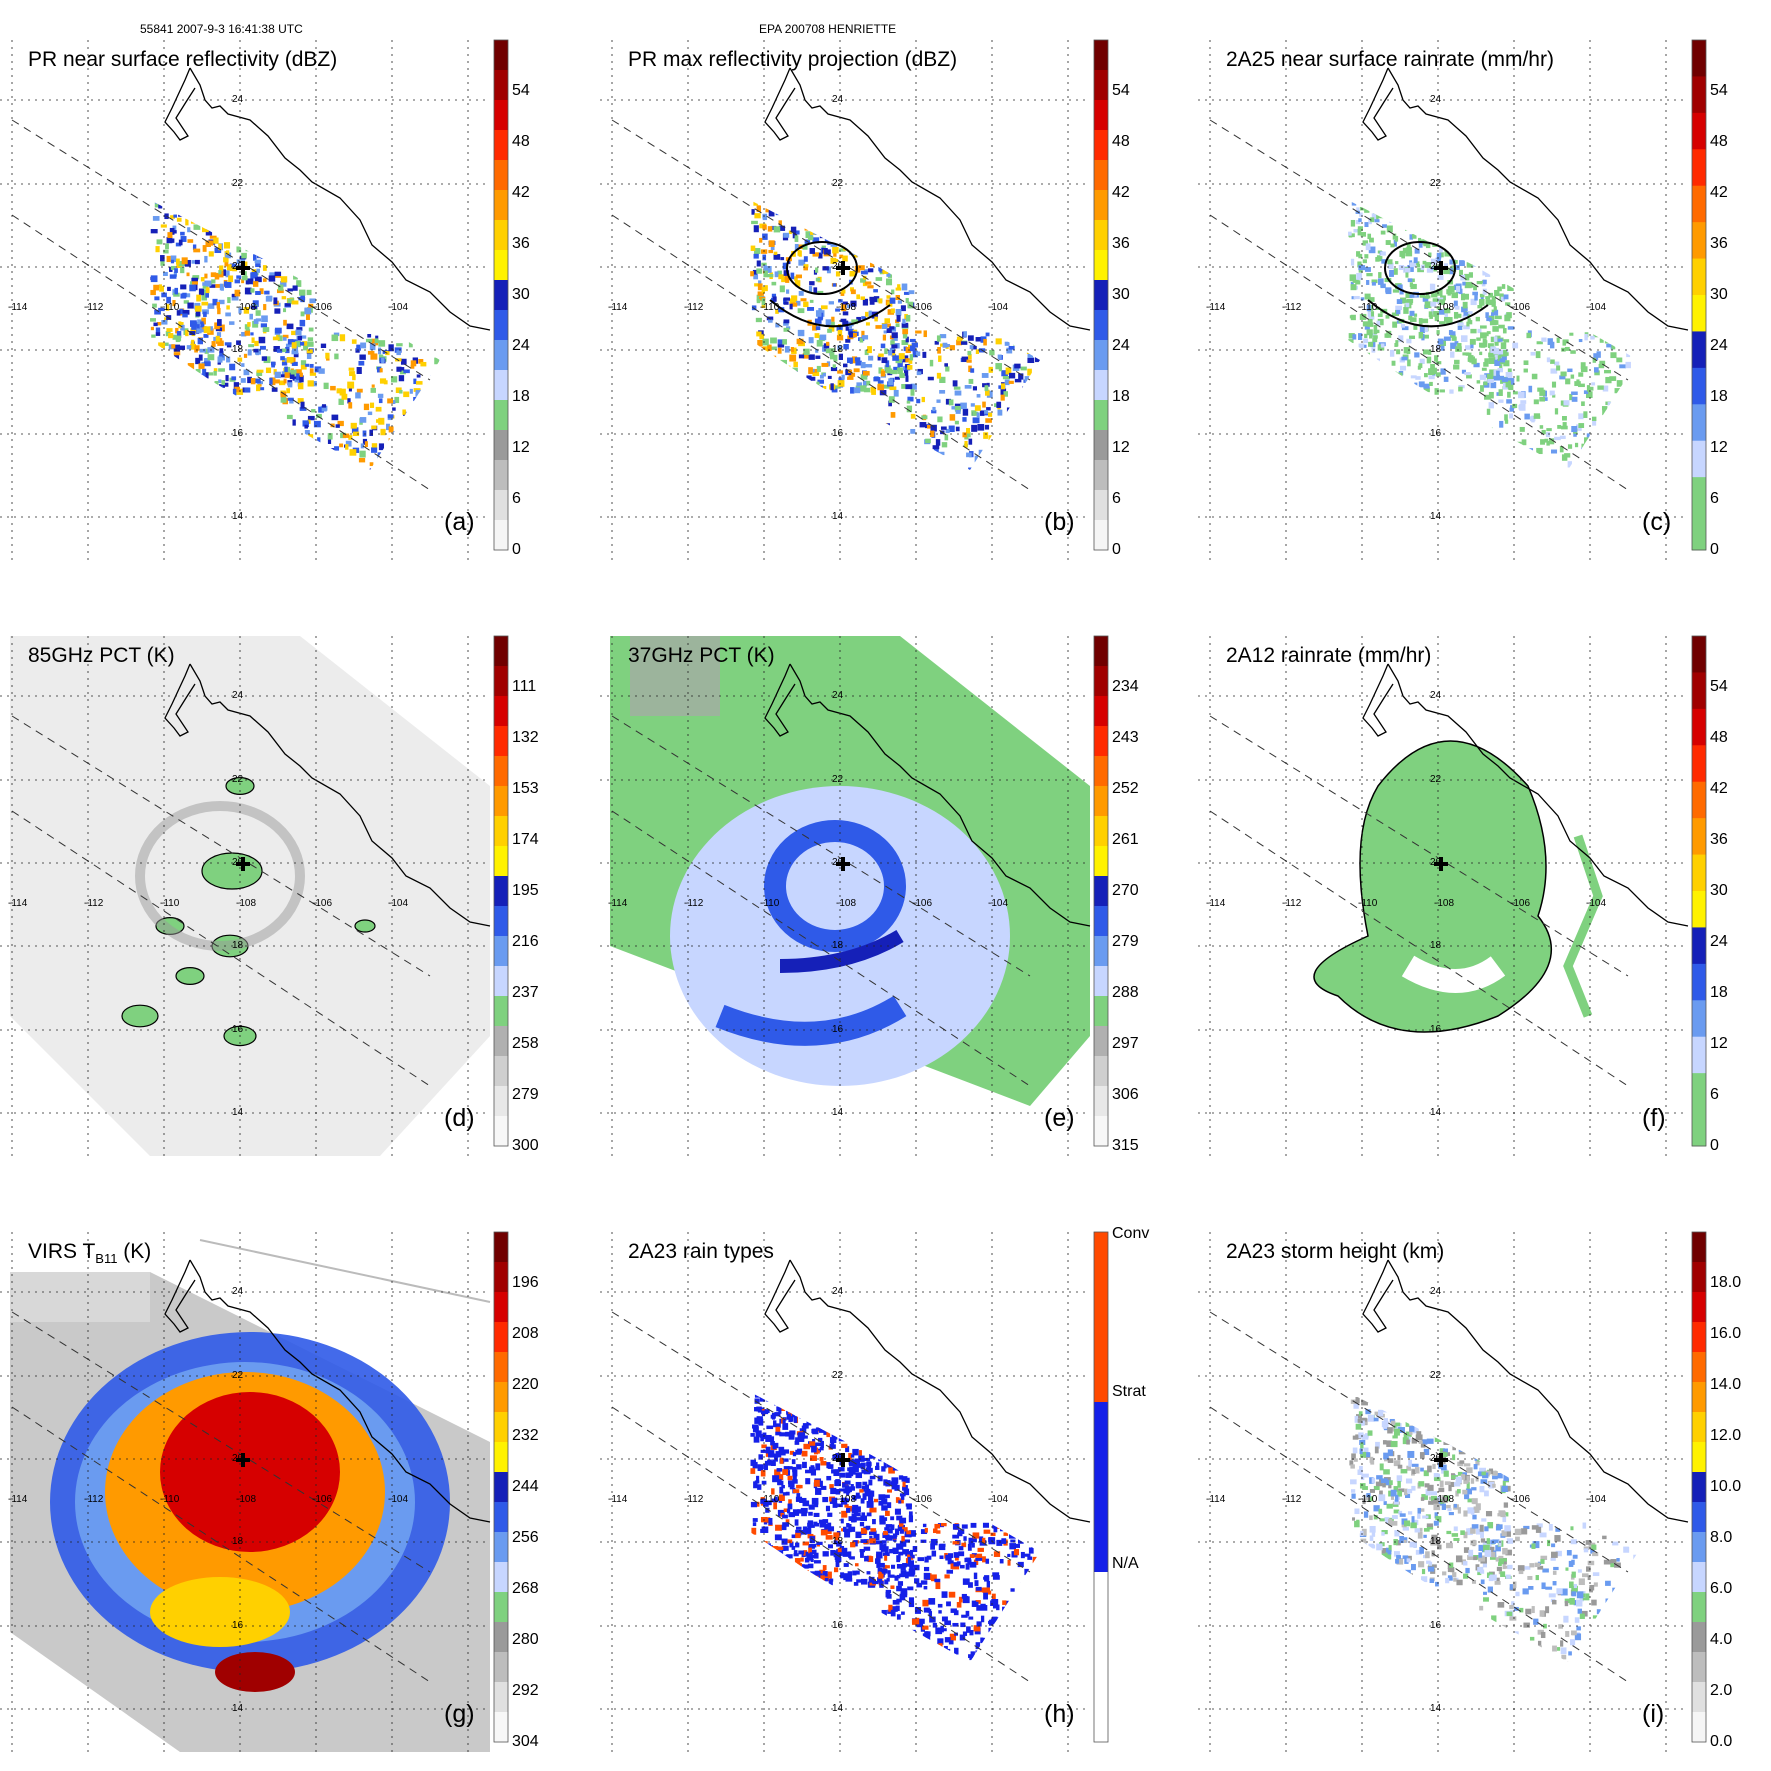 The height and width of the screenshot is (1771, 1771). What do you see at coordinates (1719, 686) in the screenshot?
I see `colorbar-tick: 54` at bounding box center [1719, 686].